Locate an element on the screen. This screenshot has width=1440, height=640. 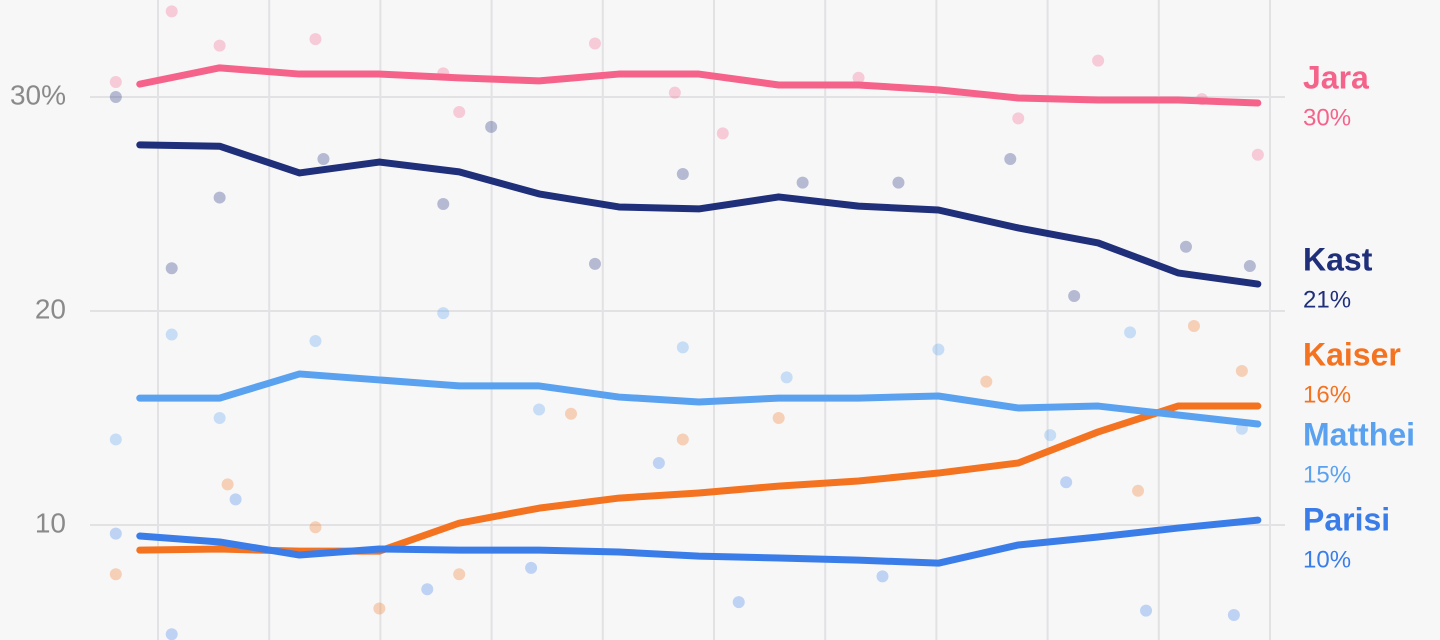
legend-label: Kast is located at coordinates (1338, 259).